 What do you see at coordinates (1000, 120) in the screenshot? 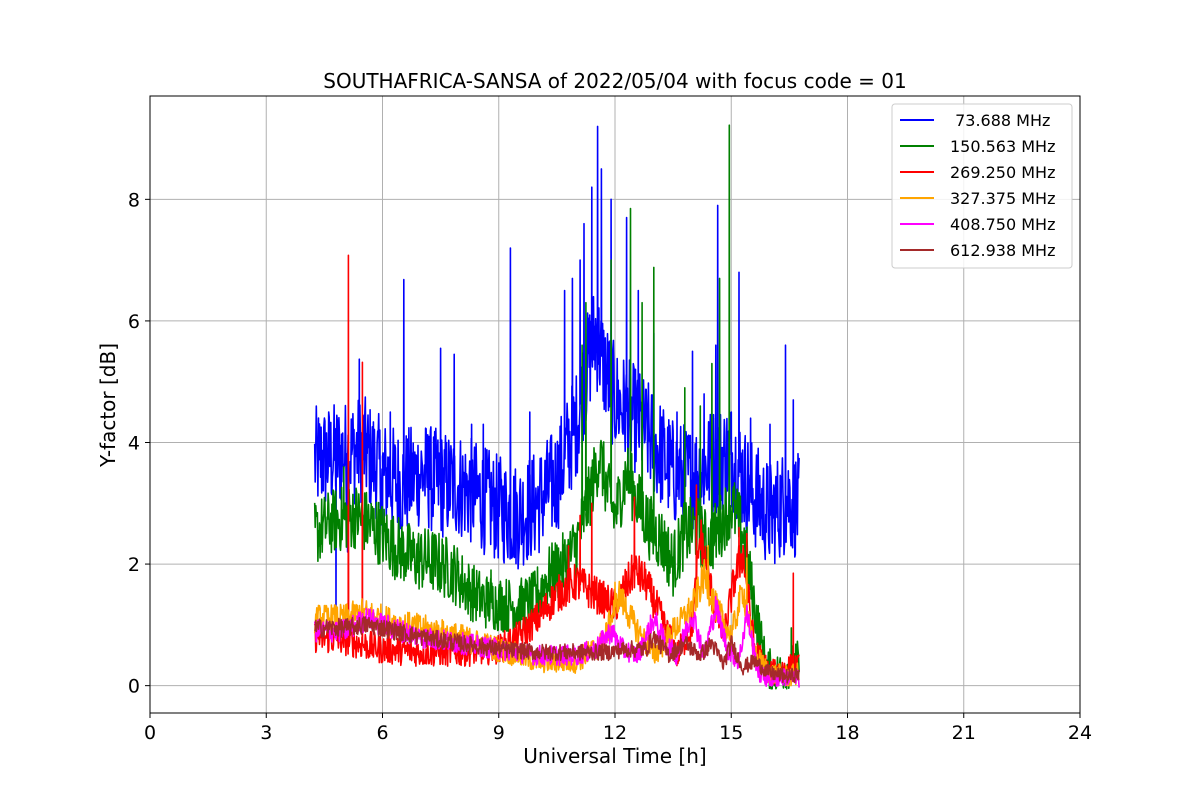
I see `legend-label-0: 73.688 MHz` at bounding box center [1000, 120].